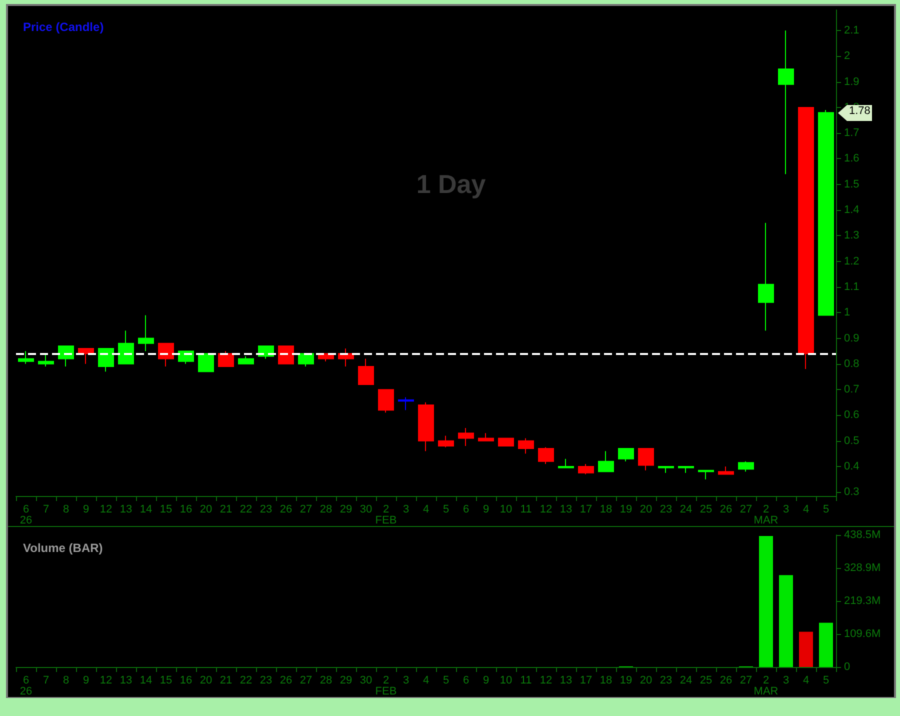  I want to click on y-tick-label: 1.9, so click(852, 82).